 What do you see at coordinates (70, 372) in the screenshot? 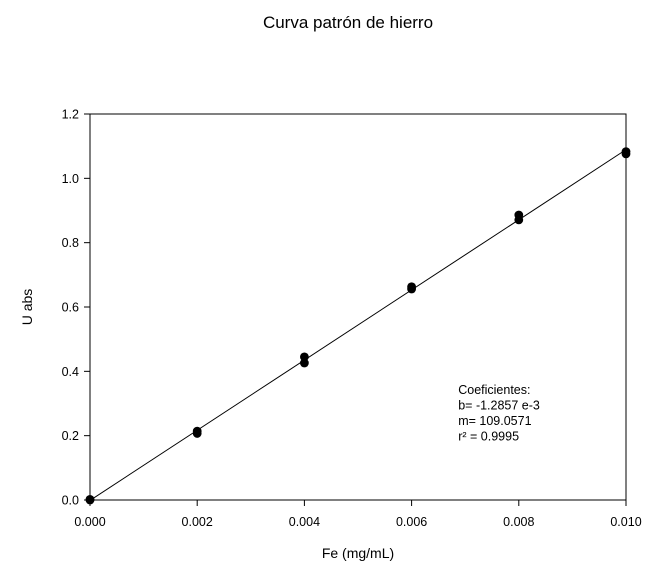
I see `y-tick-label: 0.4` at bounding box center [70, 372].